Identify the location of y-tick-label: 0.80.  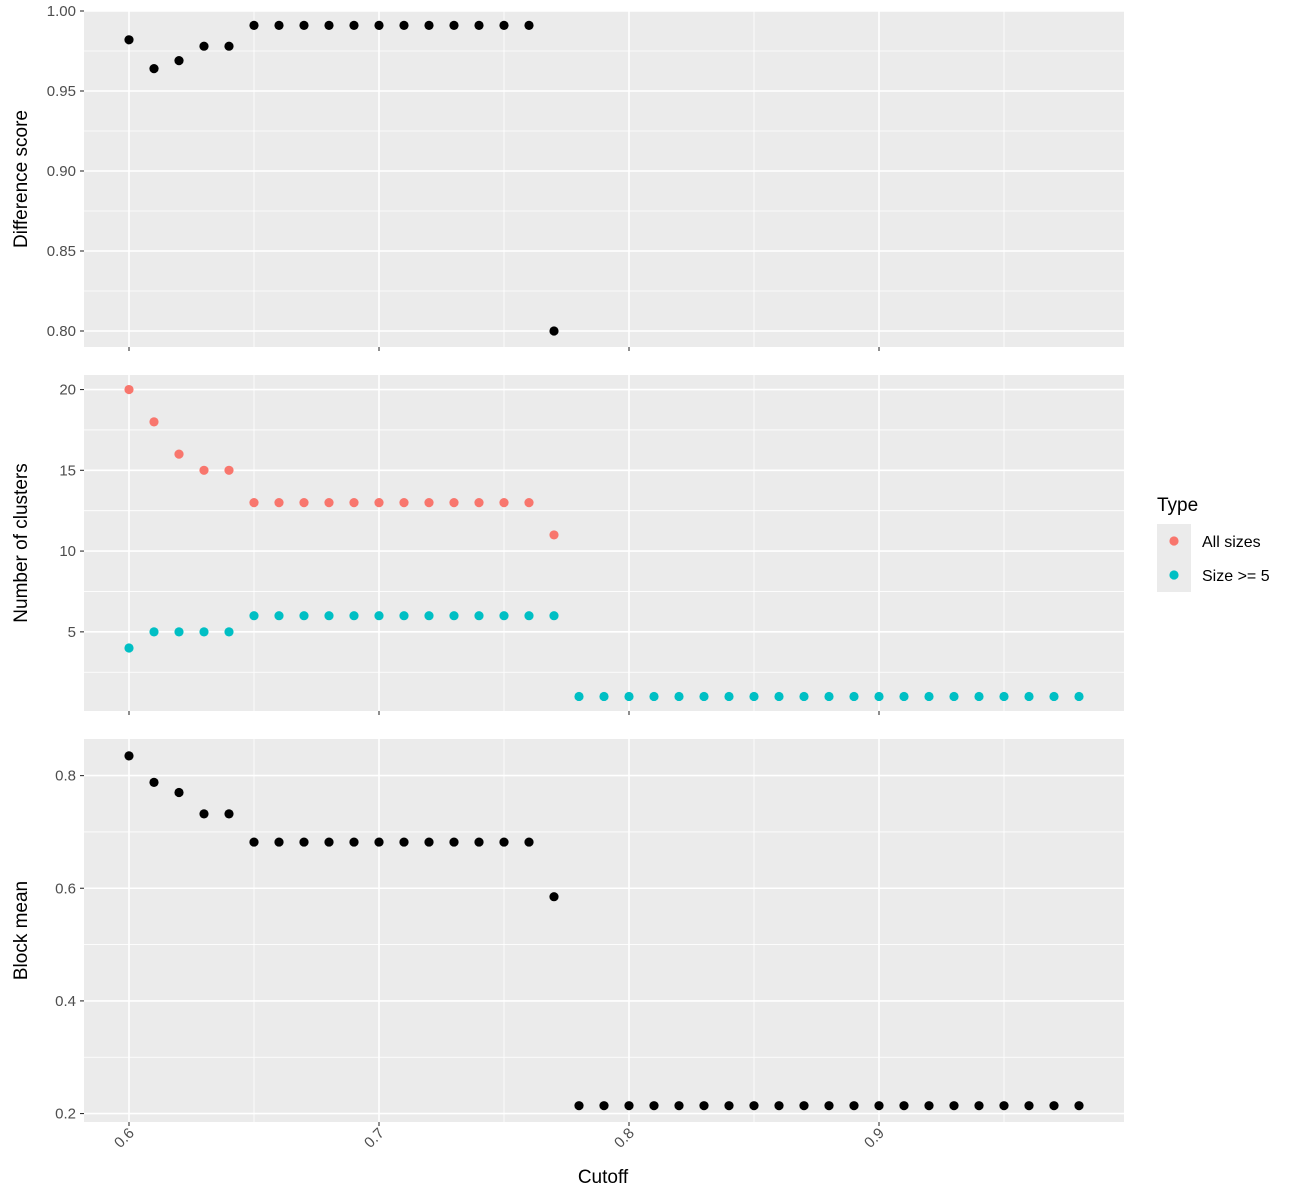
(61, 331).